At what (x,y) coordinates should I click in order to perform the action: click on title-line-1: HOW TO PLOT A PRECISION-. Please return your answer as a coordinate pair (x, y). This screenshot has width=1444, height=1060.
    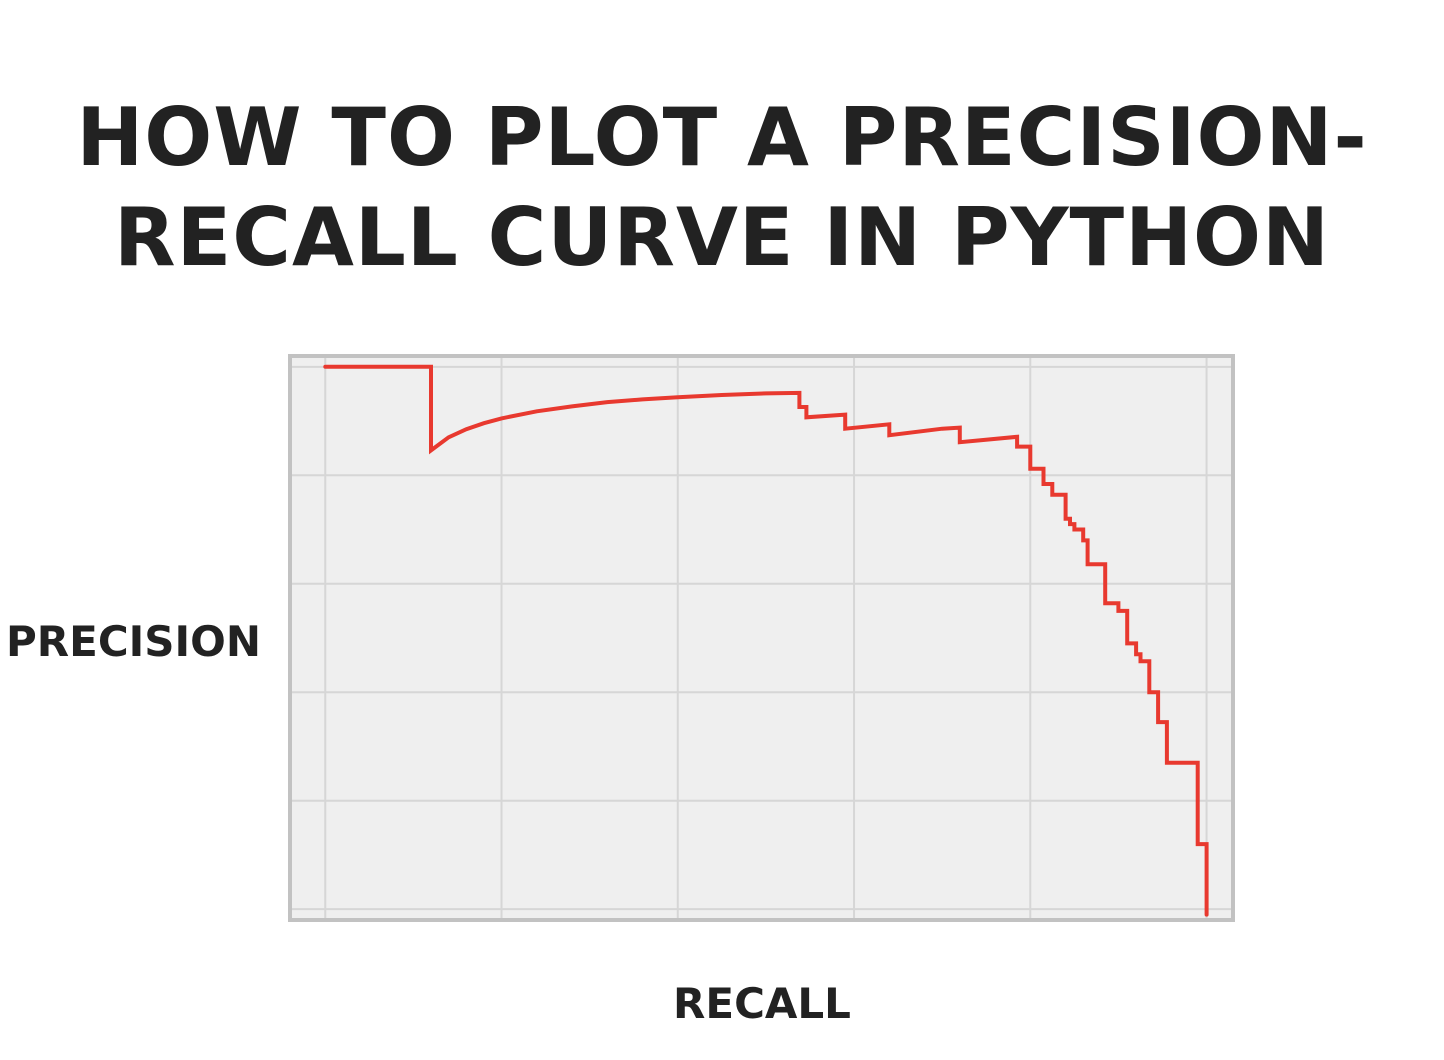
    Looking at the image, I should click on (722, 137).